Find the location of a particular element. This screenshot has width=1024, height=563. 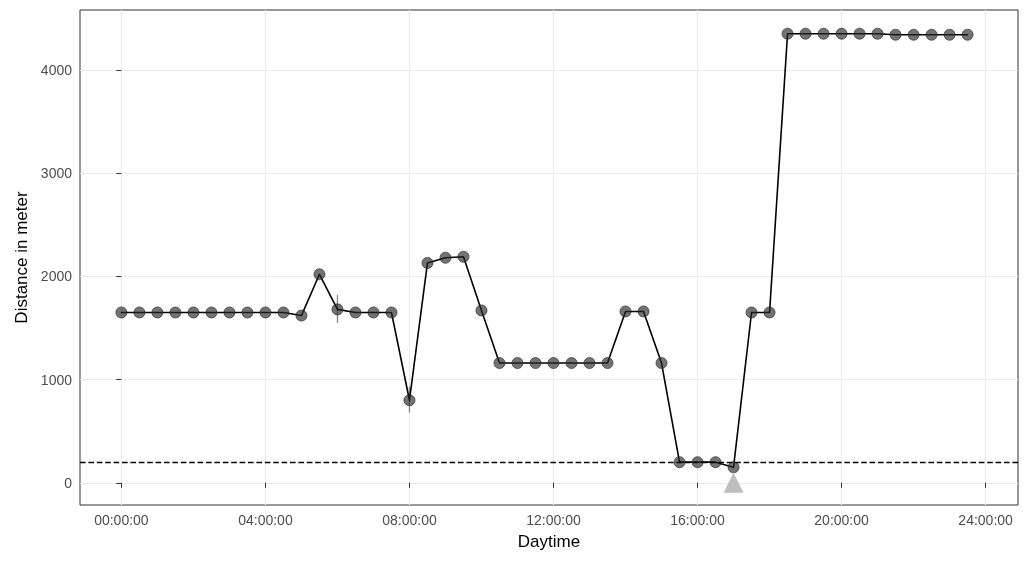

x-tick-label: 20:00:00 is located at coordinates (842, 520).